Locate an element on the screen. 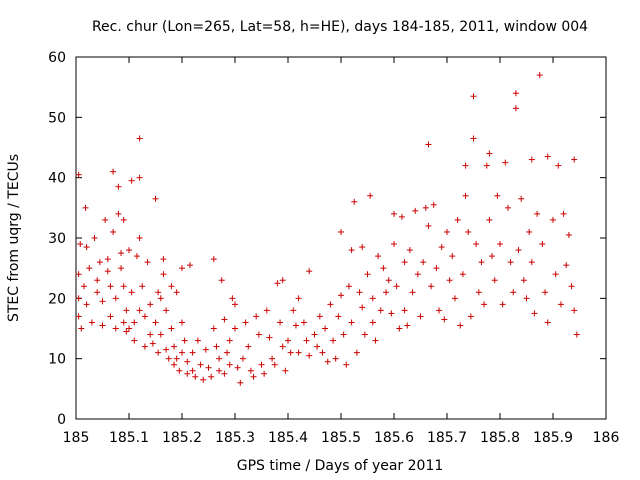 Image resolution: width=640 pixels, height=480 pixels. y-tick: 60 is located at coordinates (327, 58).